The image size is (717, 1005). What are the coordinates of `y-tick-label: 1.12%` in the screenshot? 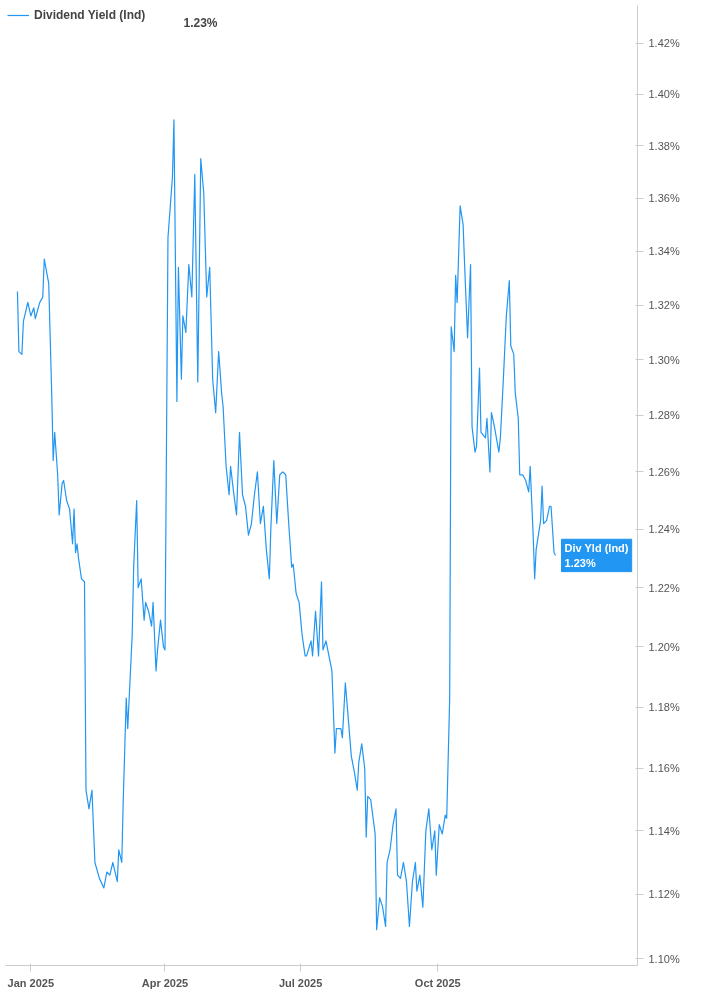 It's located at (664, 894).